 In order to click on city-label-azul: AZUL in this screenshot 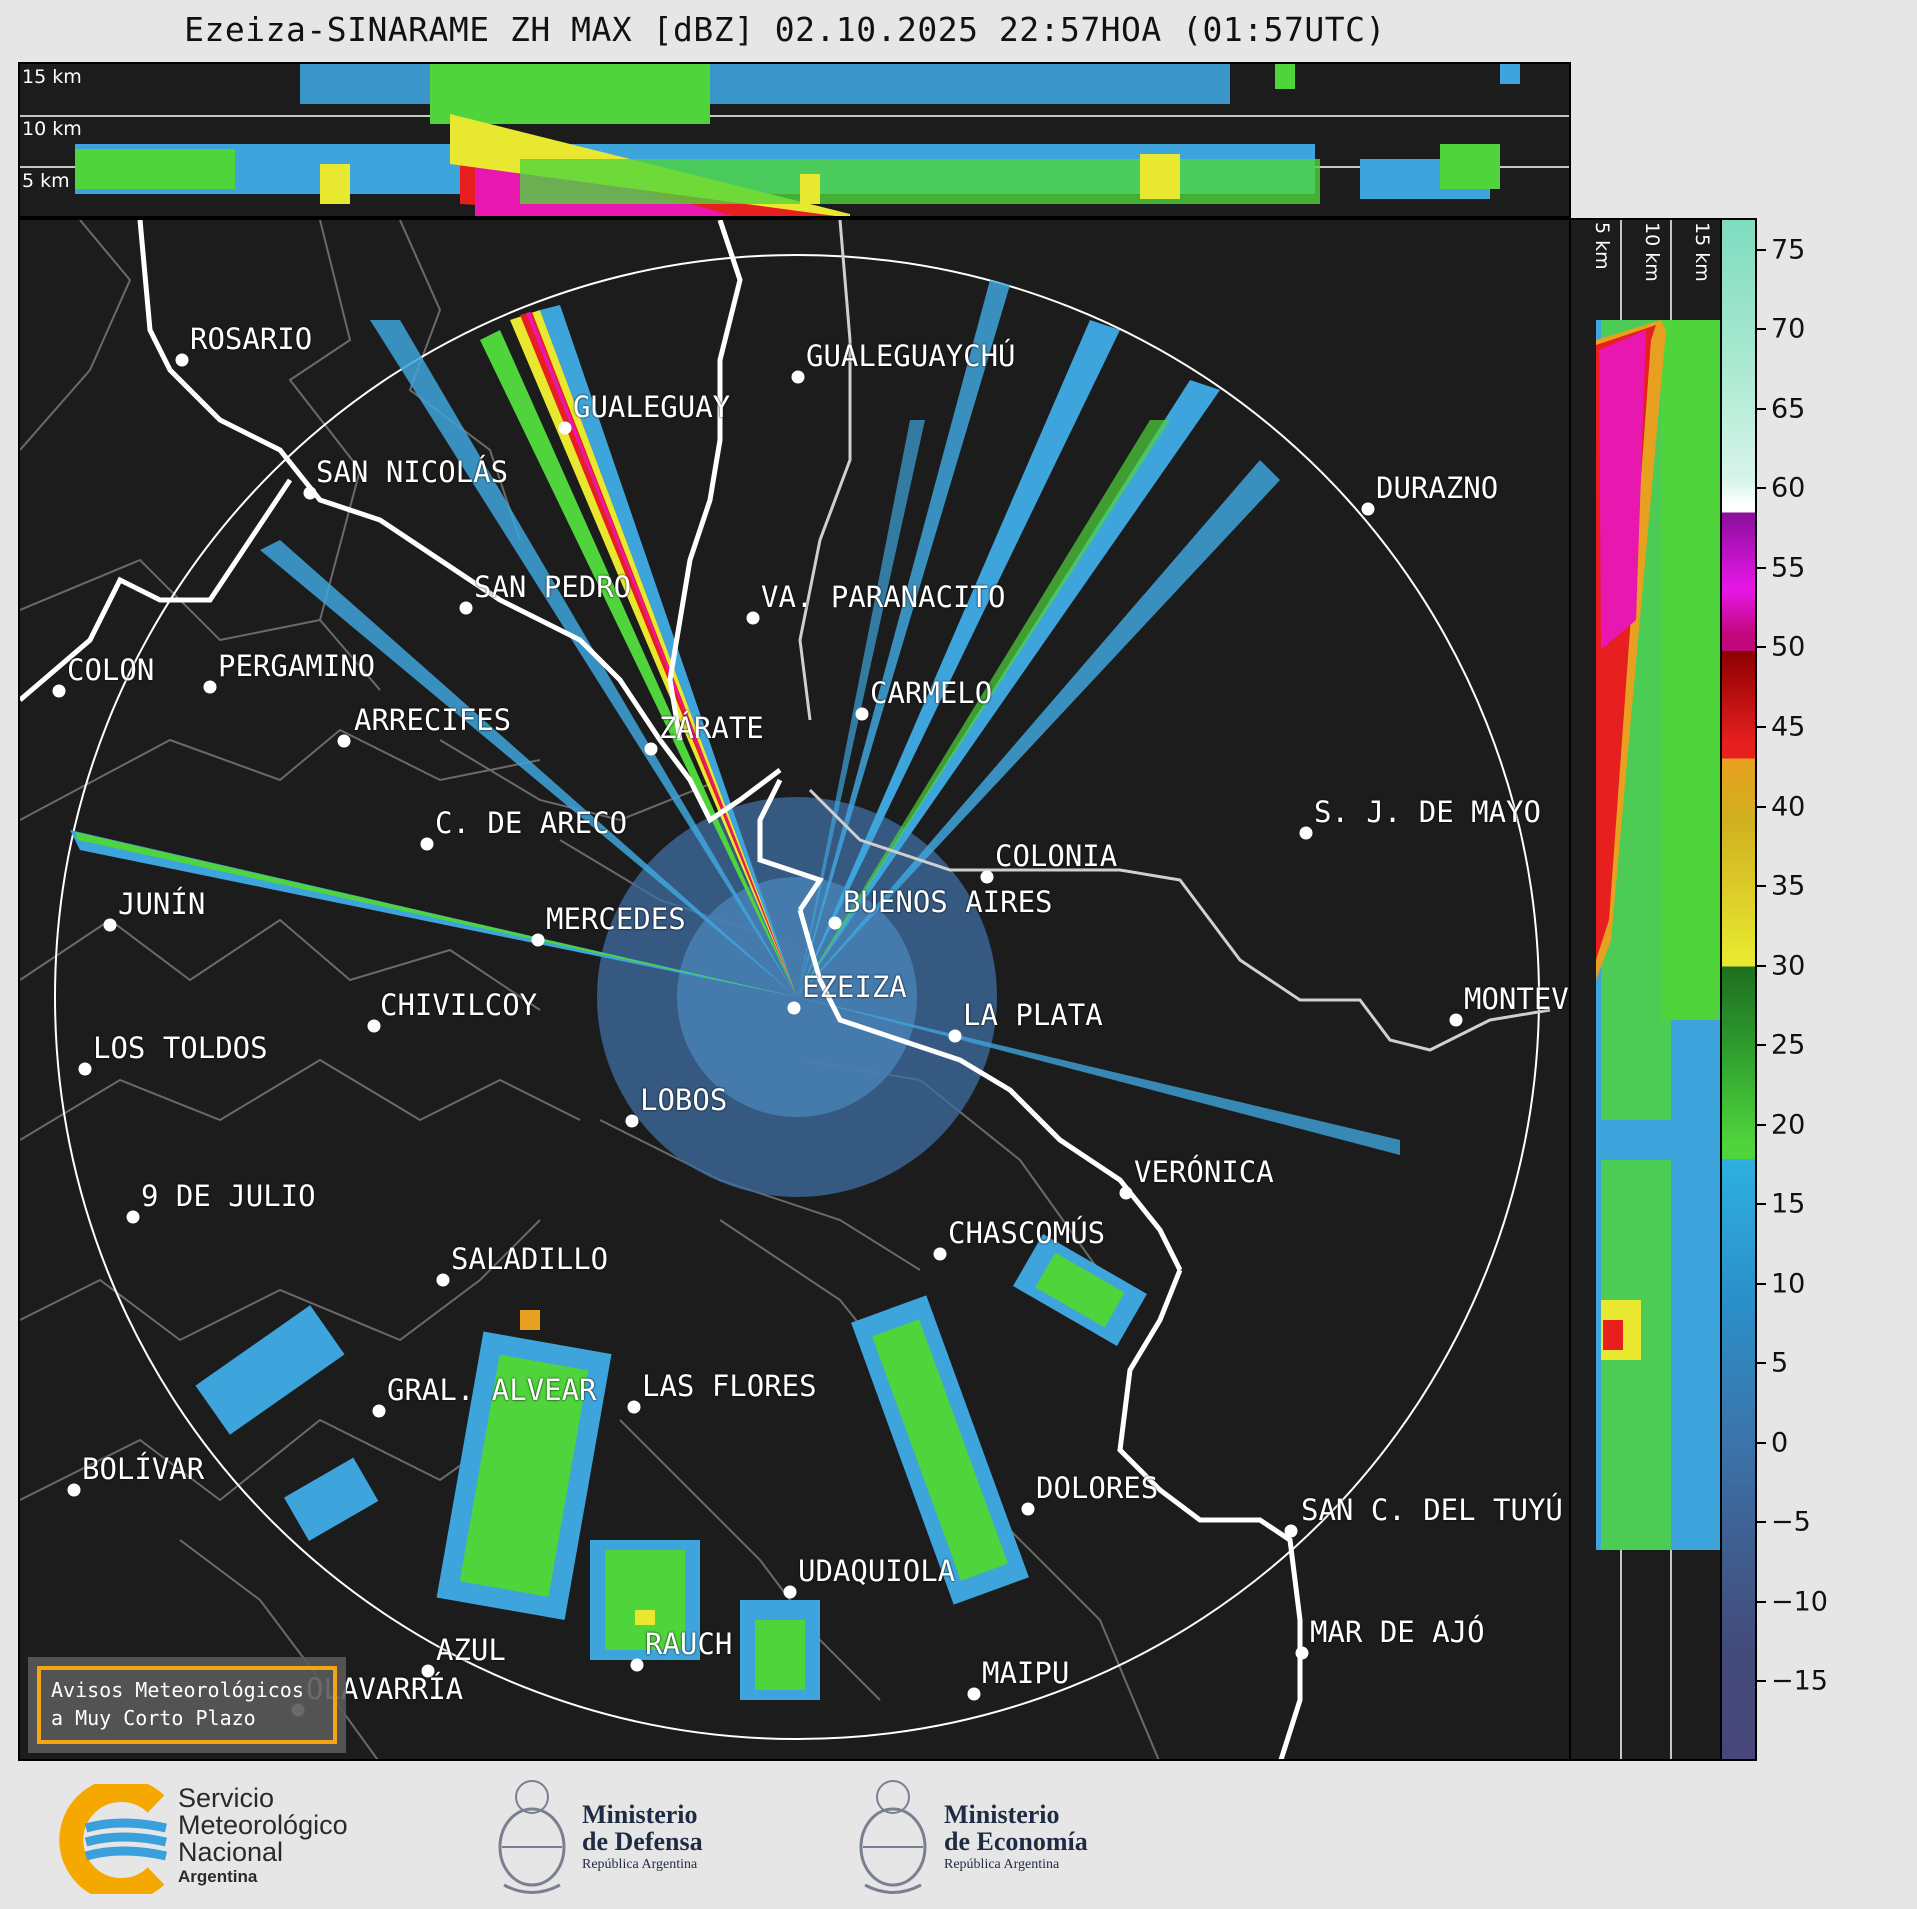, I will do `click(471, 1650)`.